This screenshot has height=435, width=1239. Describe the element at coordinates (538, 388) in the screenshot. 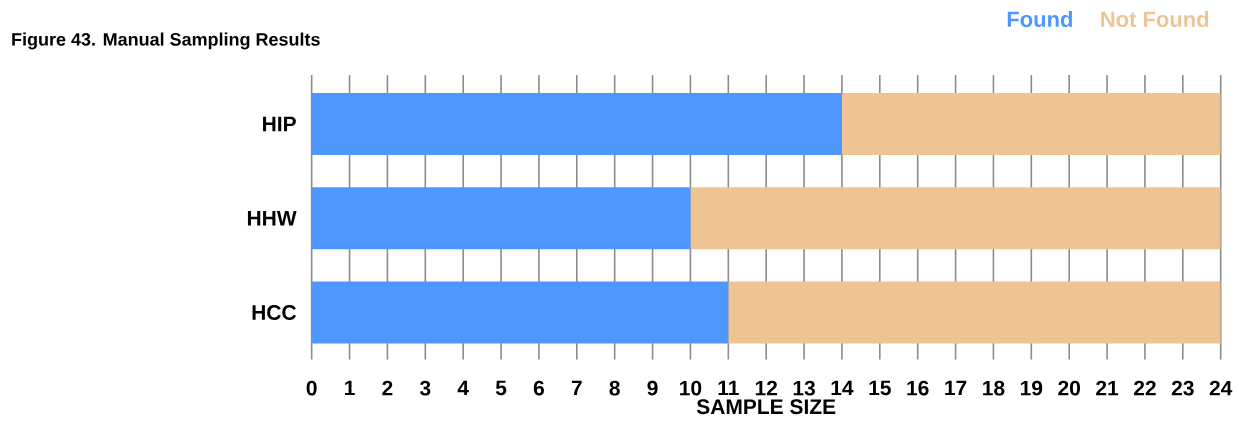

I see `x-tick-label: 6` at that location.